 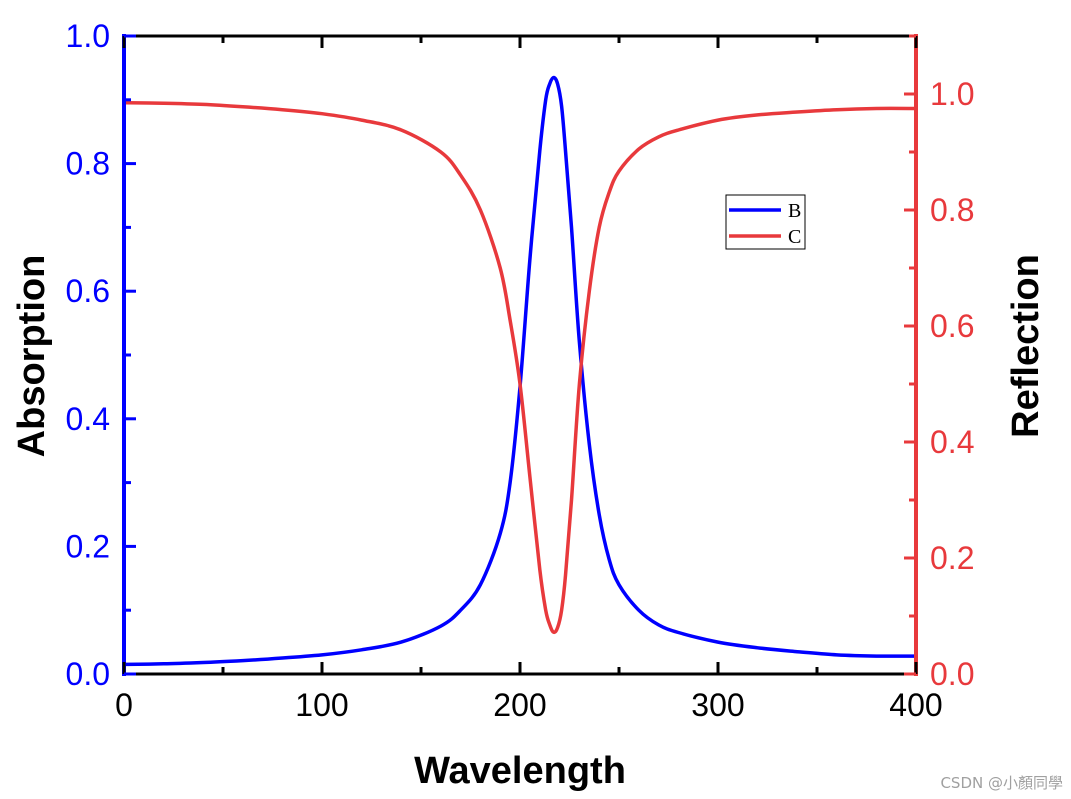 I want to click on y-right-tick-label: 0.4, so click(x=952, y=442).